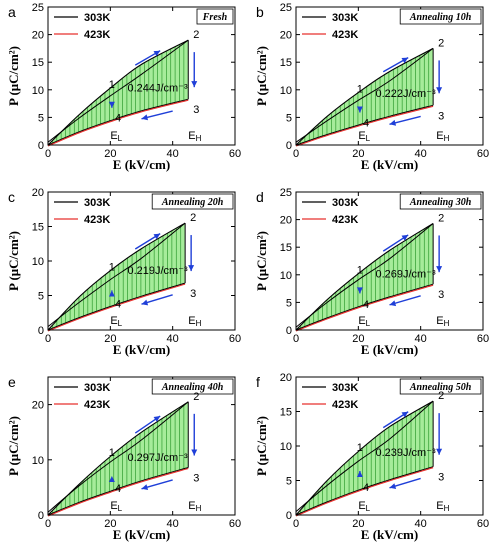  I want to click on panel-title: Annealing 30h, so click(440, 202).